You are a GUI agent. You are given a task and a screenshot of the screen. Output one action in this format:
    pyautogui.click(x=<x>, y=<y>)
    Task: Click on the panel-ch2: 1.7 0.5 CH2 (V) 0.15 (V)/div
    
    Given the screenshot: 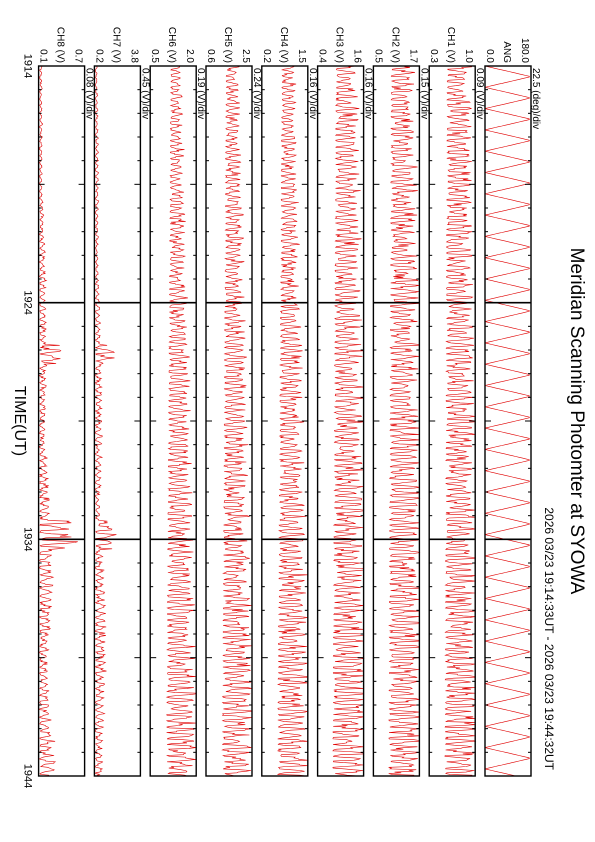 What is the action you would take?
    pyautogui.click(x=400, y=402)
    